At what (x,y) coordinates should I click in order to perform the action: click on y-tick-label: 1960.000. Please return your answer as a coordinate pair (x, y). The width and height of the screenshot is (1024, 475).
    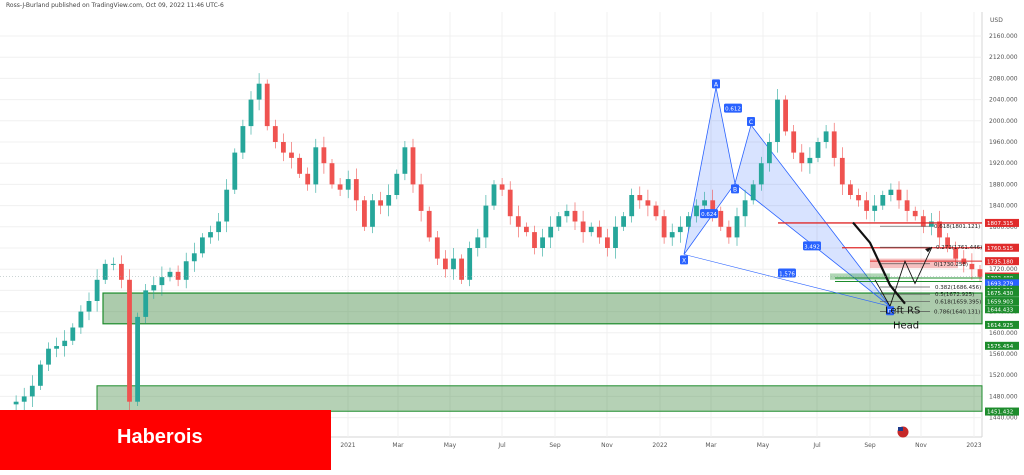
    Looking at the image, I should click on (1003, 142).